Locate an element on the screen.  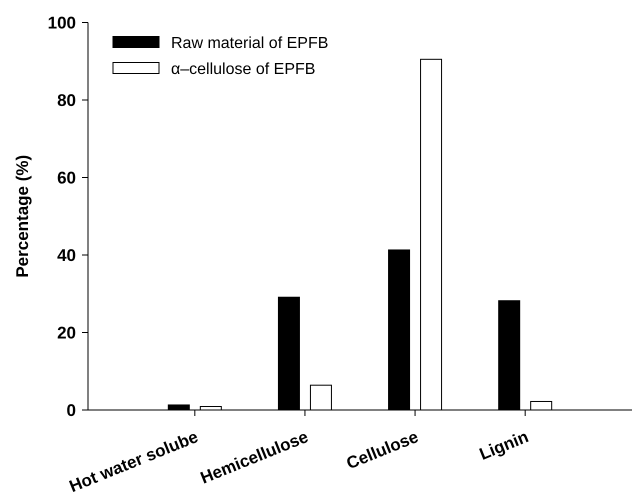
legend-label: α–cellulose of EPFB is located at coordinates (243, 69).